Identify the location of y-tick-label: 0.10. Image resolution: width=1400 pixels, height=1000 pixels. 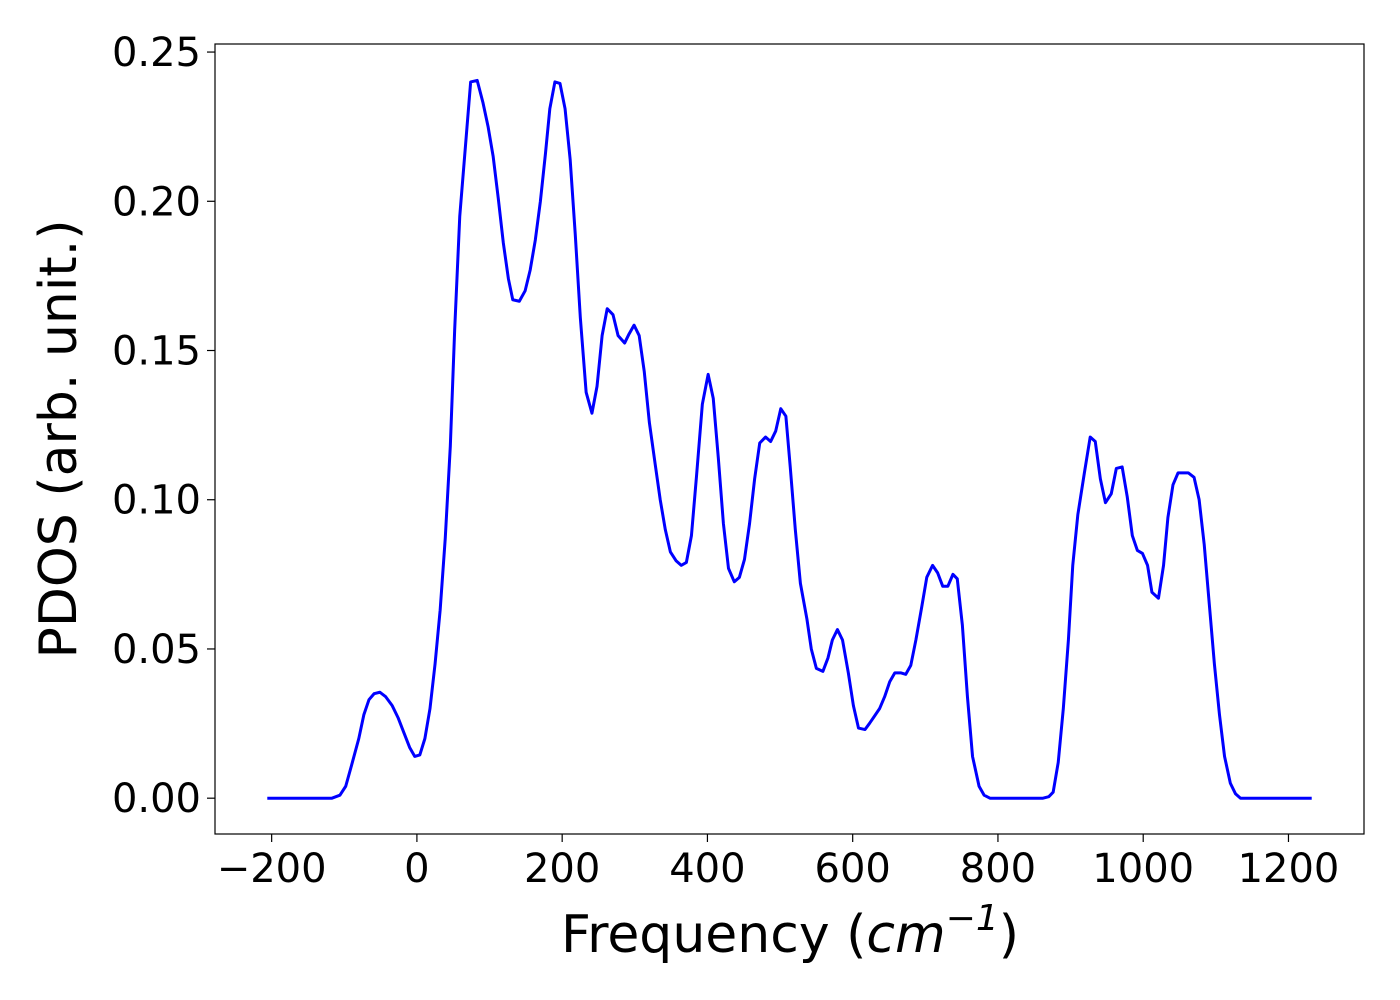
(156, 501).